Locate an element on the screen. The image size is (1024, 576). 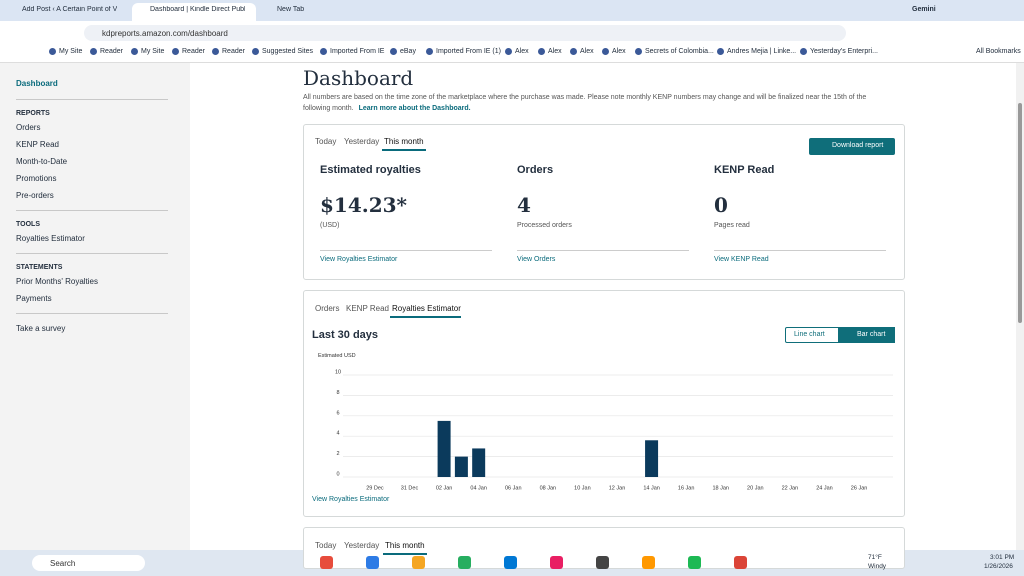
browser-tab: New Tab is located at coordinates (291, 9).